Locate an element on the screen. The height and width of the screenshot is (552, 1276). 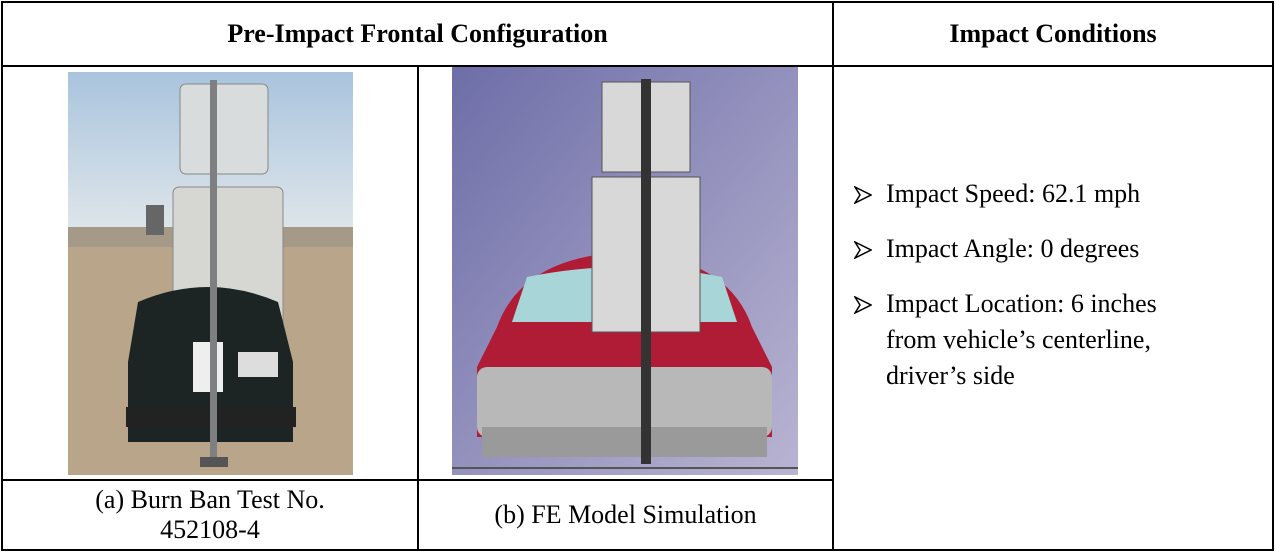
caption: (a) Burn Ban Test No. 452108-4 is located at coordinates (210, 515).